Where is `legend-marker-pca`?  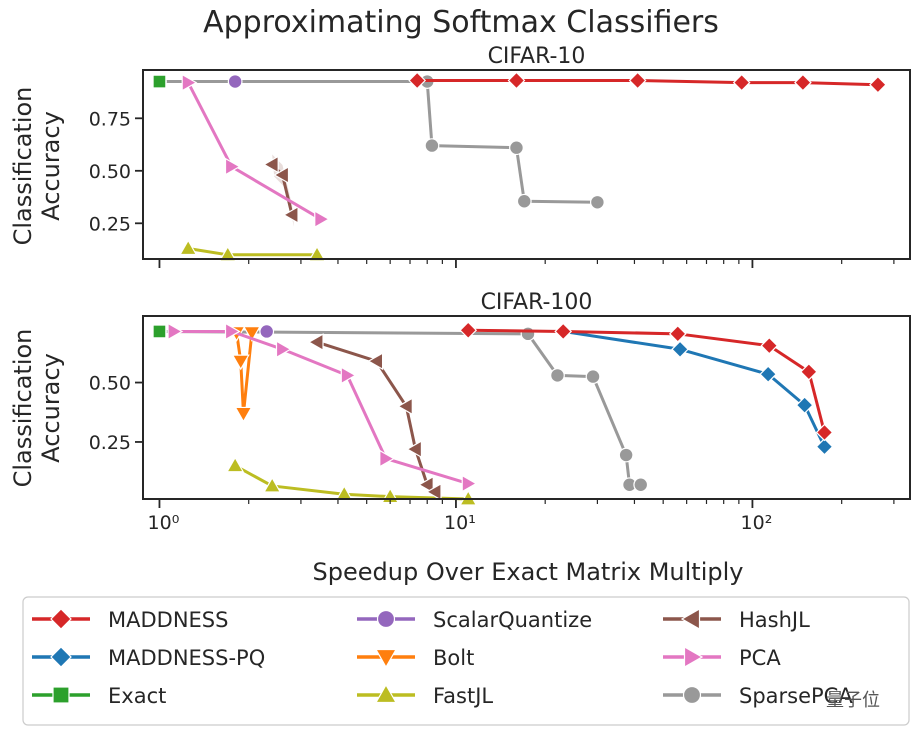 legend-marker-pca is located at coordinates (693, 657).